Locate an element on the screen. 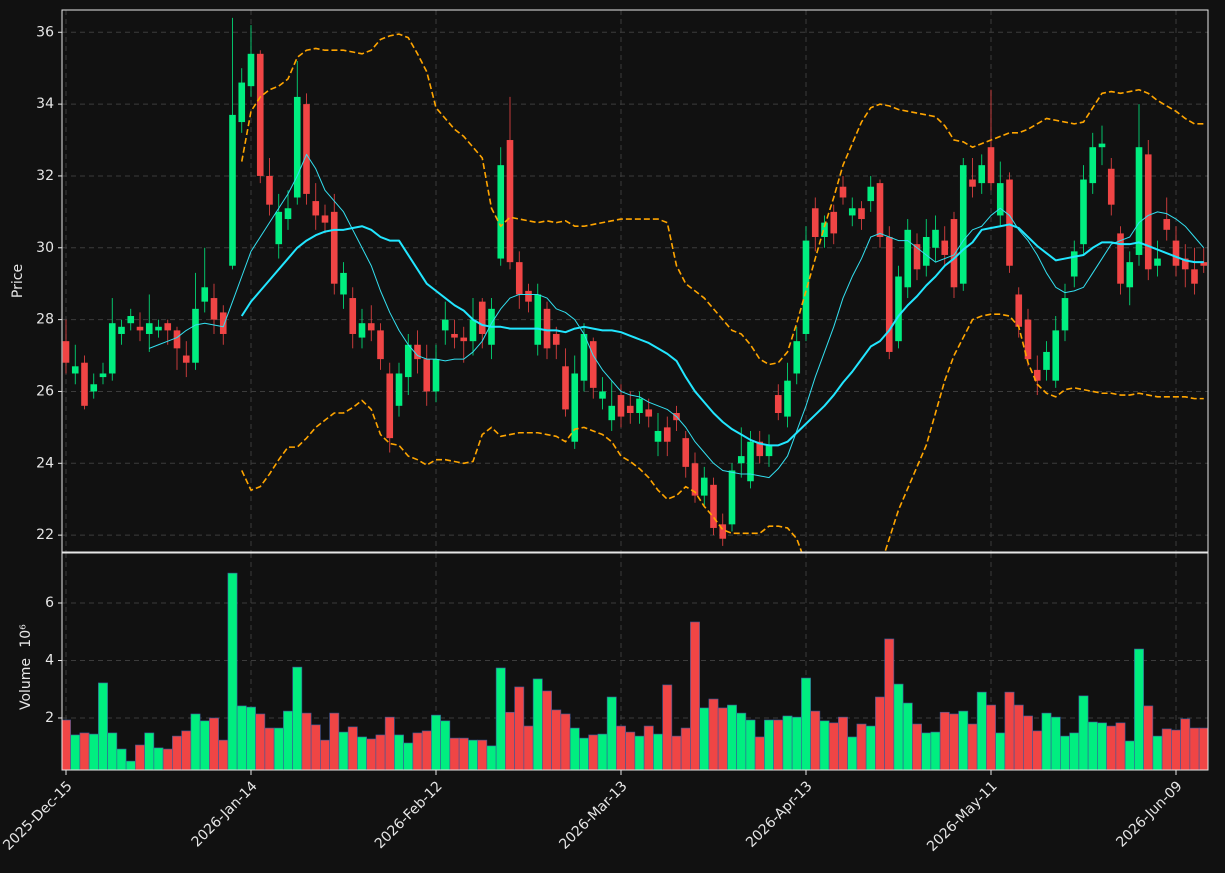  y-tick-label: 24 is located at coordinates (45, 463).